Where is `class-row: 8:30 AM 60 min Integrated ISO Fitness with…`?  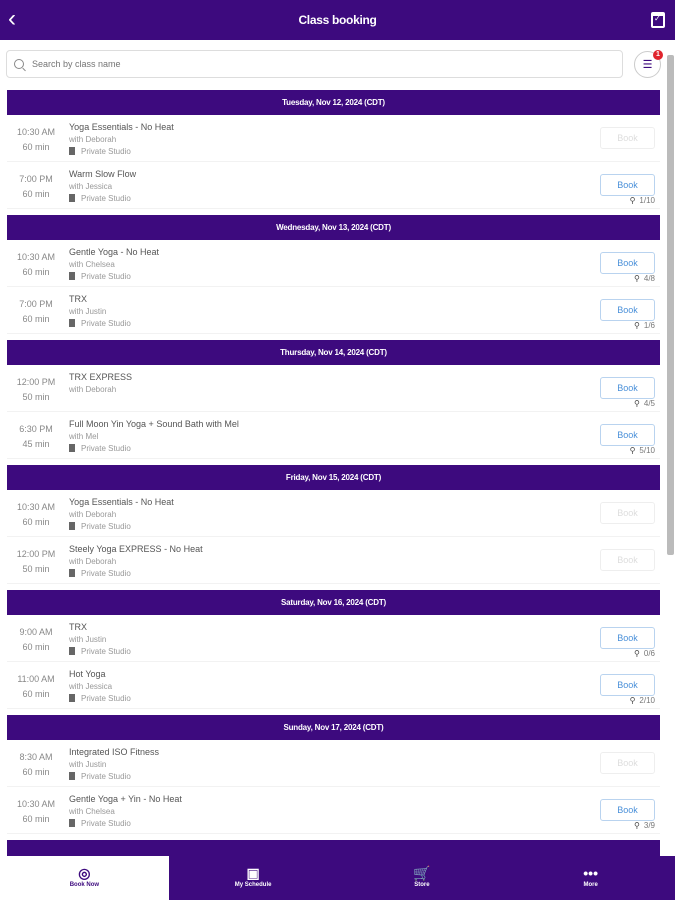
class-row: 8:30 AM 60 min Integrated ISO Fitness with… is located at coordinates (333, 763).